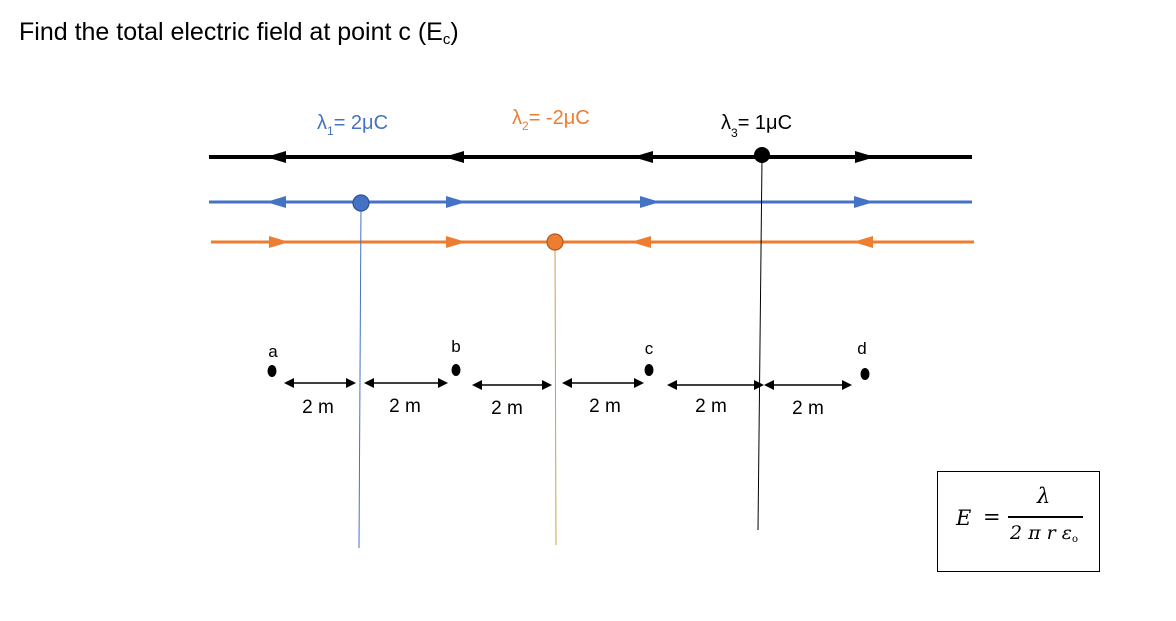 The width and height of the screenshot is (1176, 621). What do you see at coordinates (1044, 533) in the screenshot?
I see `formula-denominator: 2 π r εo` at bounding box center [1044, 533].